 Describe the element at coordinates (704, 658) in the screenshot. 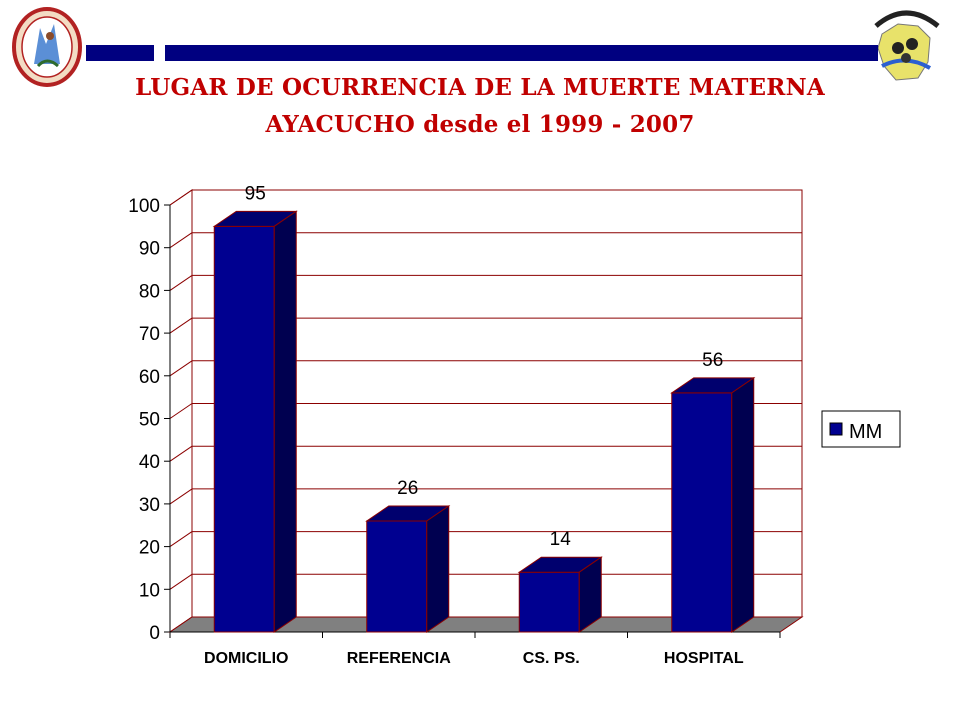

I see `x-category-label: HOSPITAL` at that location.